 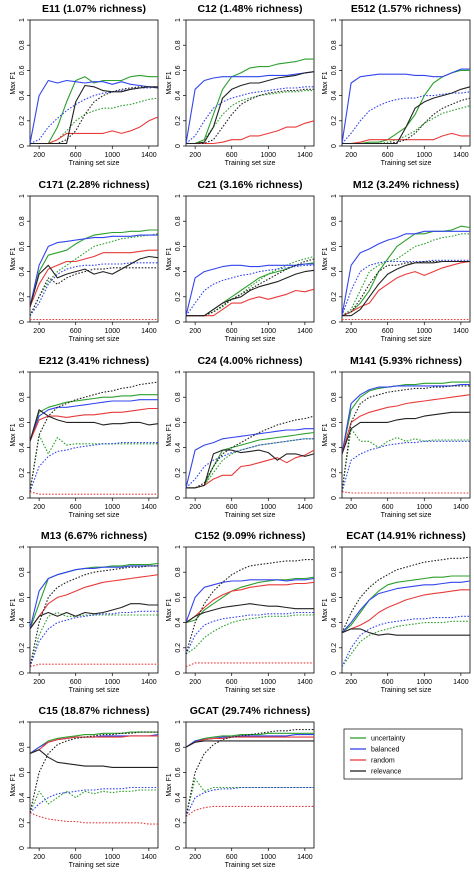 I want to click on panel-title: C152 (9.09% richness), so click(x=250, y=536).